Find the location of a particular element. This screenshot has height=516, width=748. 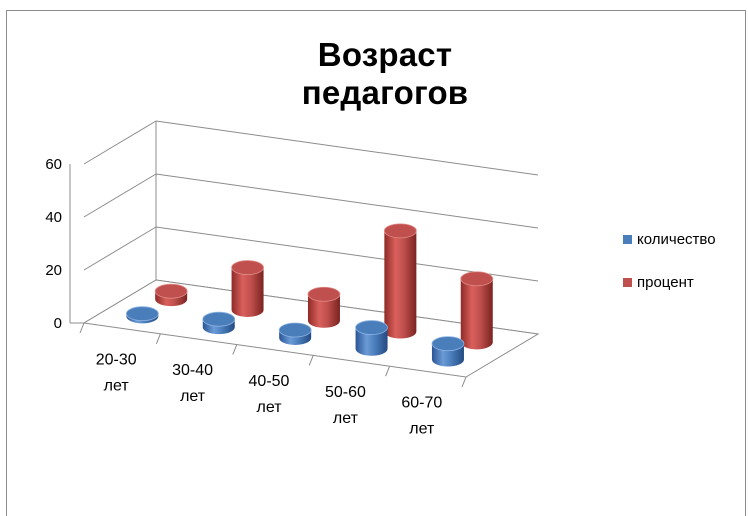

x-tick-label: 40-50 is located at coordinates (269, 381).